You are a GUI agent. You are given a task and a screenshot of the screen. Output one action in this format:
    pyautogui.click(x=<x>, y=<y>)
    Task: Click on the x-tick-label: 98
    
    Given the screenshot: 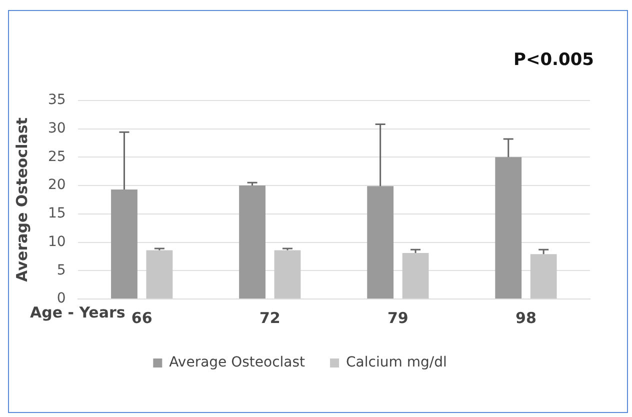 What is the action you would take?
    pyautogui.click(x=526, y=317)
    